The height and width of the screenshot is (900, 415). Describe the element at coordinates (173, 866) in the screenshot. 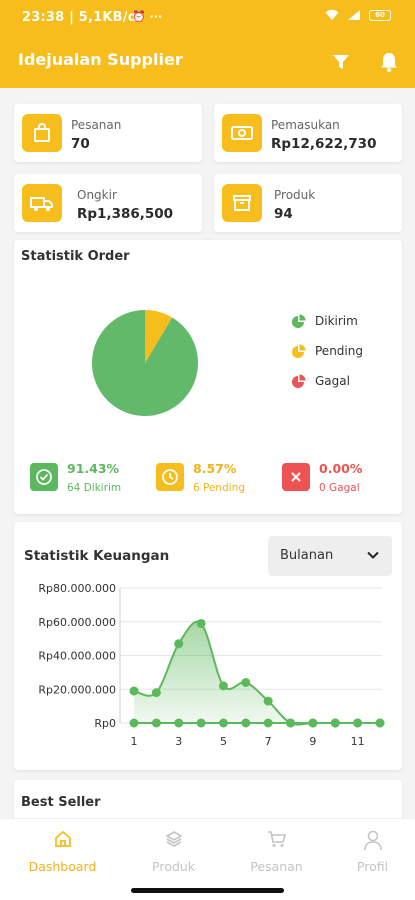

I see `nav-label: Produk` at that location.